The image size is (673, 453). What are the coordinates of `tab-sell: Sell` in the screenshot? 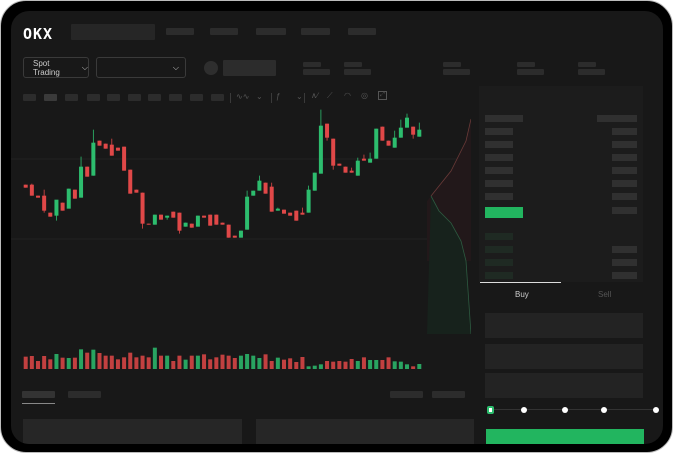 It's located at (605, 294).